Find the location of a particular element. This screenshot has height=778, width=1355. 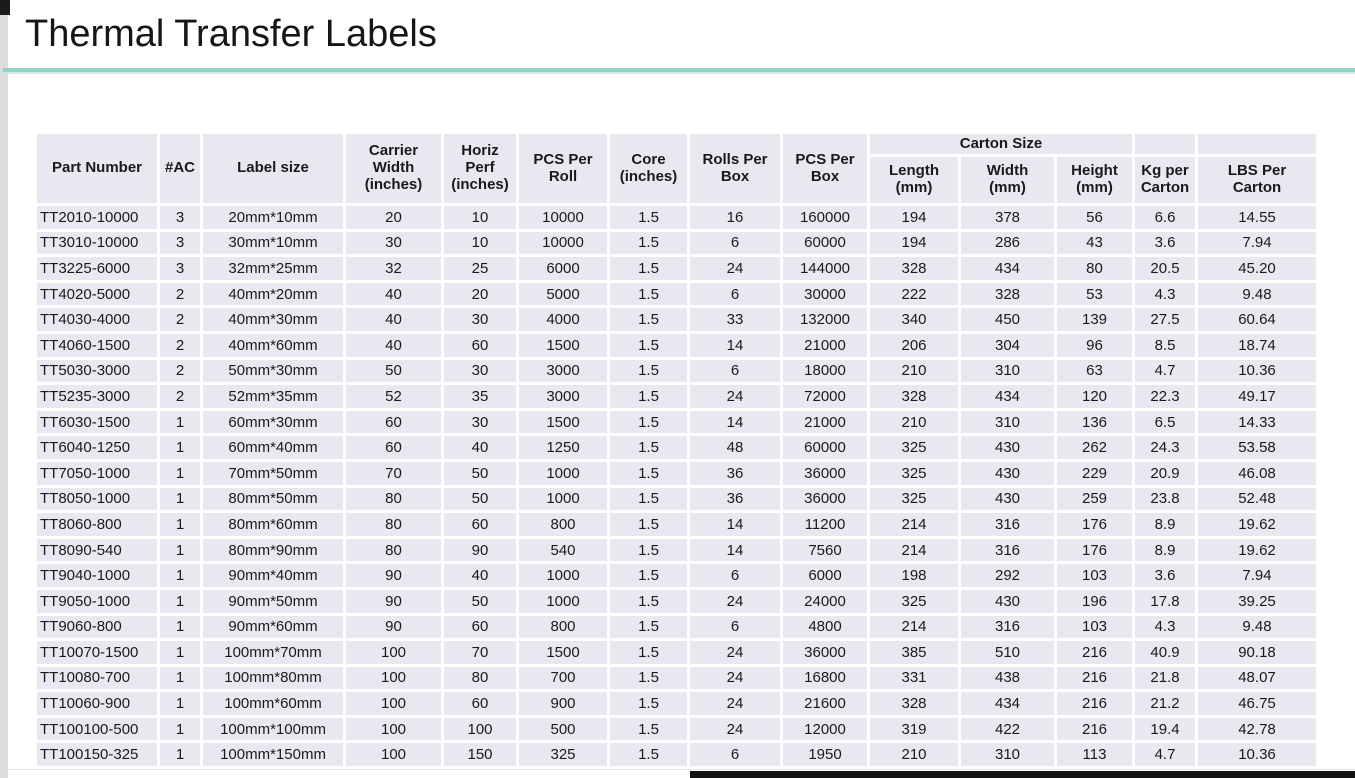

table-cell: 50mm*30mm is located at coordinates (273, 371).